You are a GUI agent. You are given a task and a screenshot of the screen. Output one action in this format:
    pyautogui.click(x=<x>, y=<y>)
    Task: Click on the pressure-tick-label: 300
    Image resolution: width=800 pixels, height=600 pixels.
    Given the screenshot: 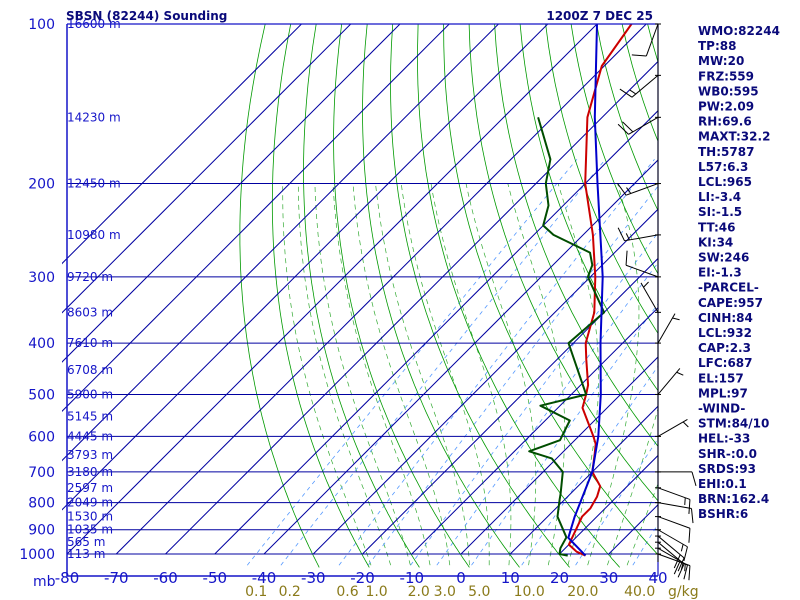 What is the action you would take?
    pyautogui.click(x=41, y=278)
    